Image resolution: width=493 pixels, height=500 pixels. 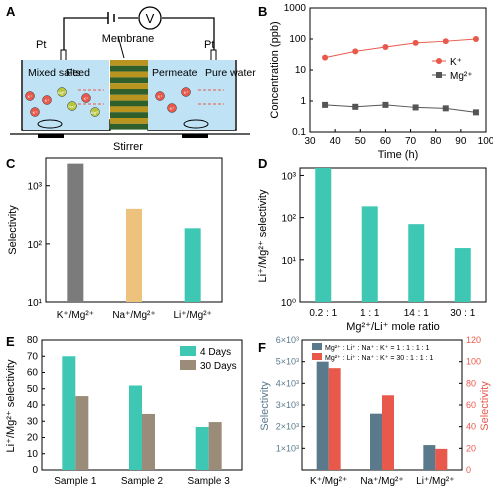 What do you see at coordinates (33, 438) in the screenshot?
I see `y-tick-label: 20` at bounding box center [33, 438].